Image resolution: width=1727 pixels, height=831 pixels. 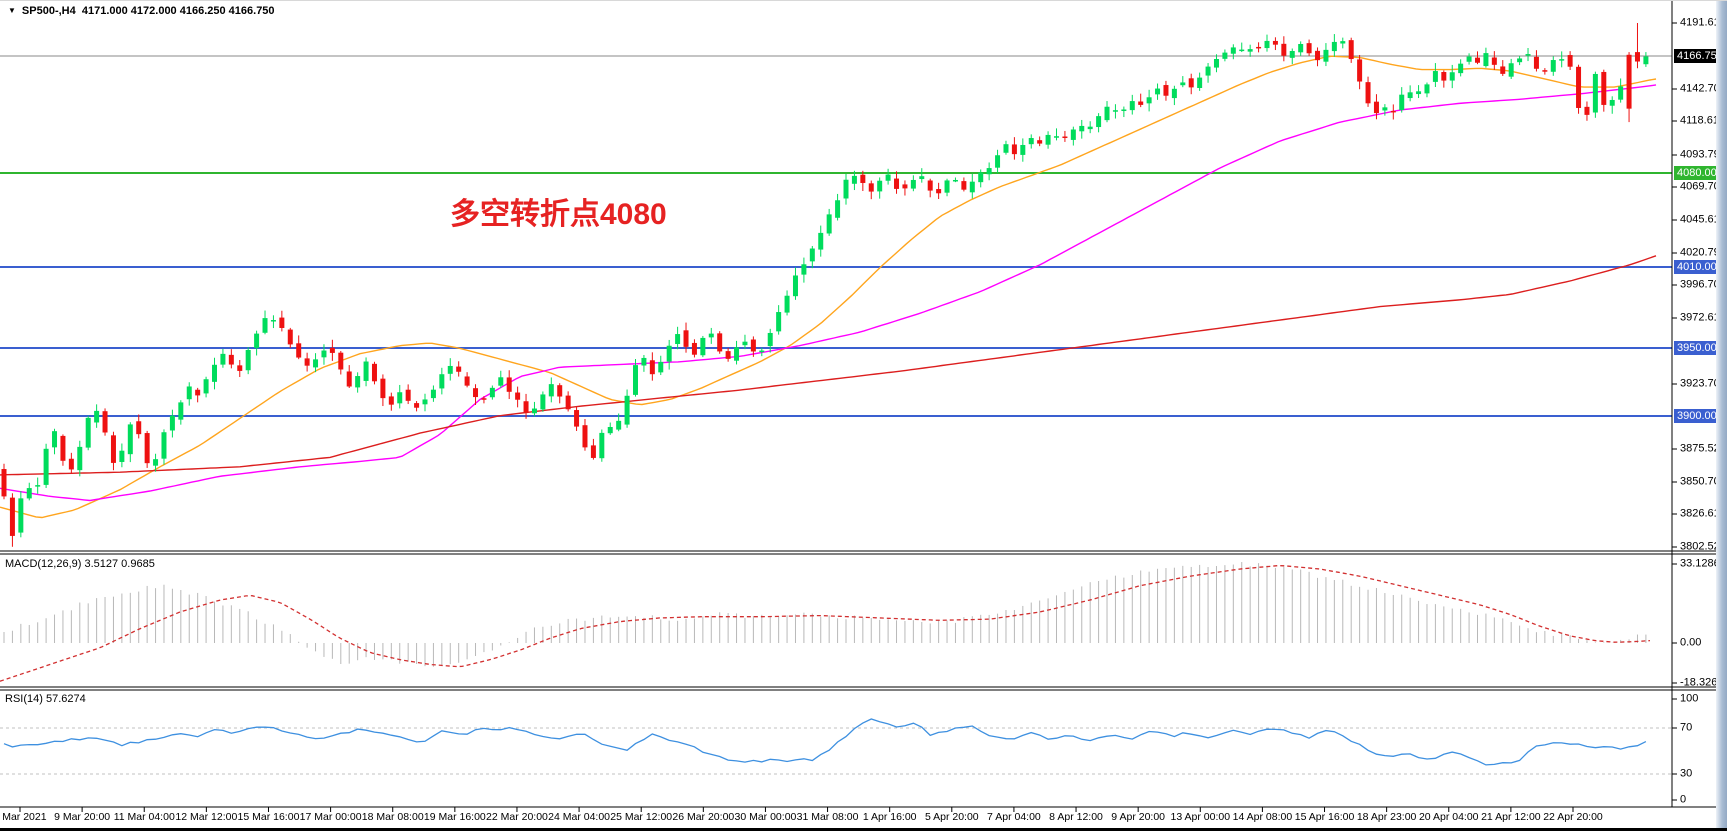 What do you see at coordinates (1703, 22) in the screenshot?
I see `price-axis-label: 4191.610` at bounding box center [1703, 22].